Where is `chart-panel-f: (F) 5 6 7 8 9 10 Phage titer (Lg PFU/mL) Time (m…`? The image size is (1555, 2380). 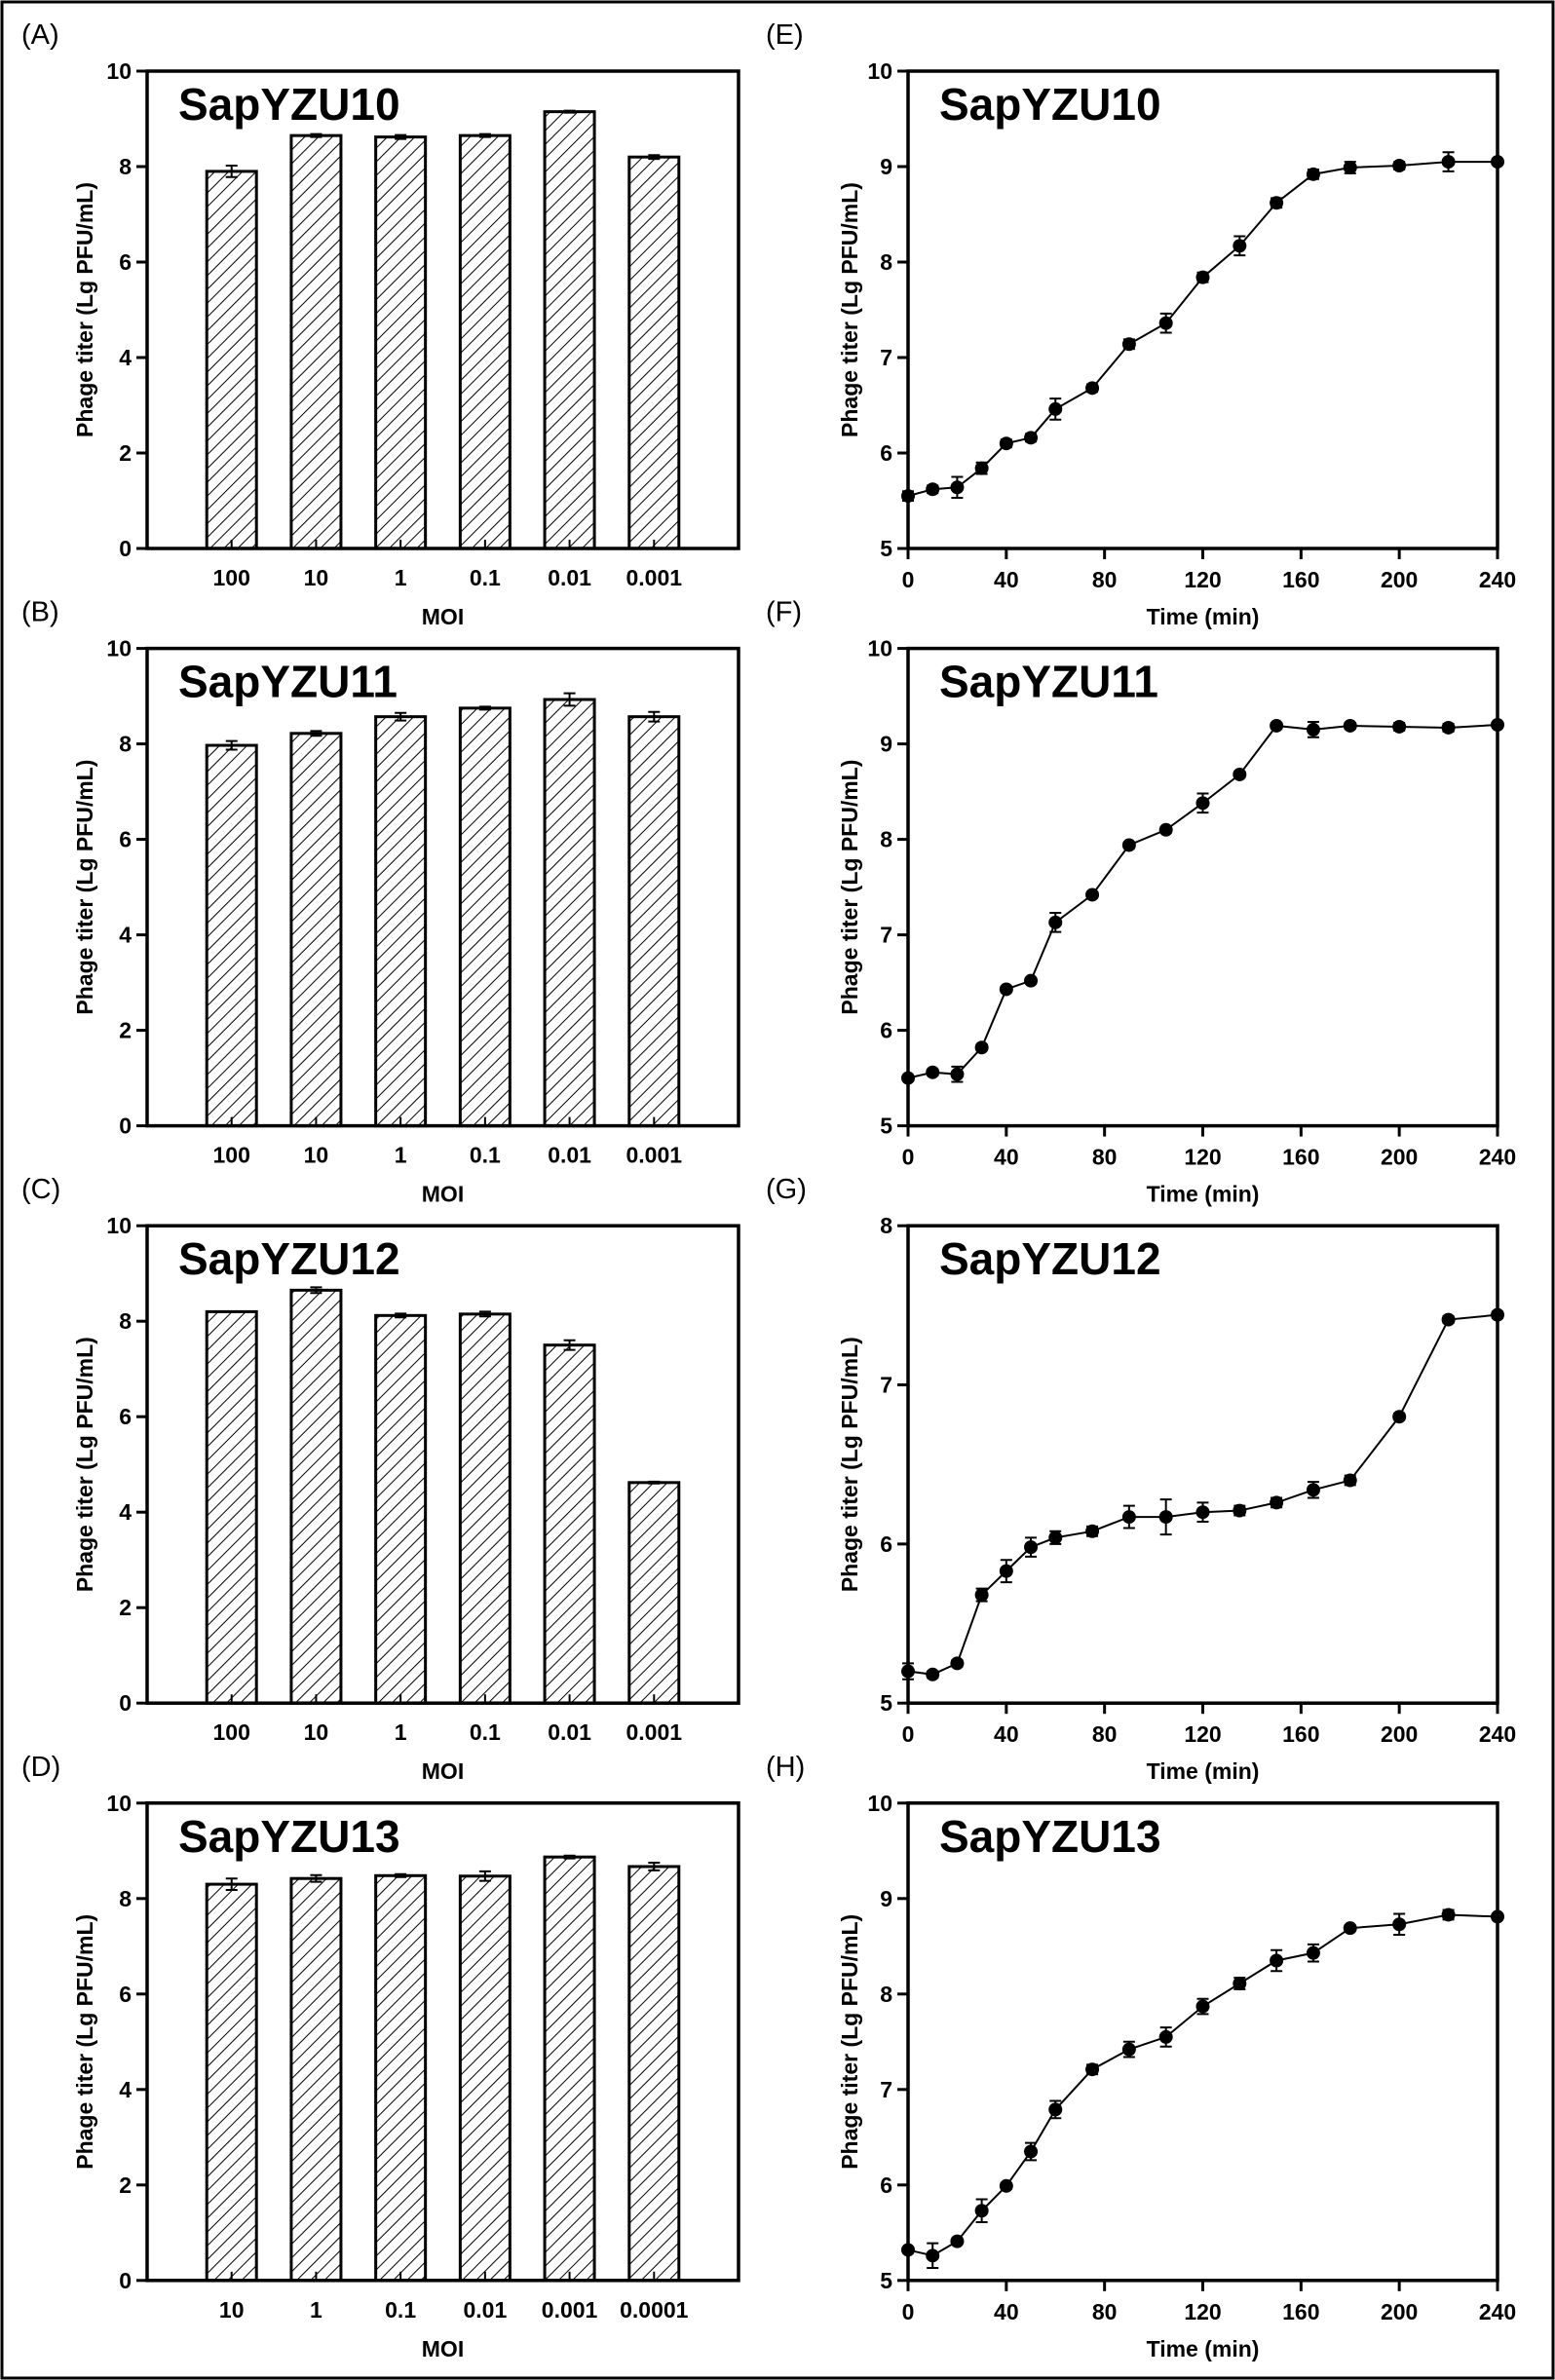 chart-panel-f: (F) 5 6 7 8 9 10 Phage titer (Lg PFU/mL) Time (m… is located at coordinates (1141, 902).